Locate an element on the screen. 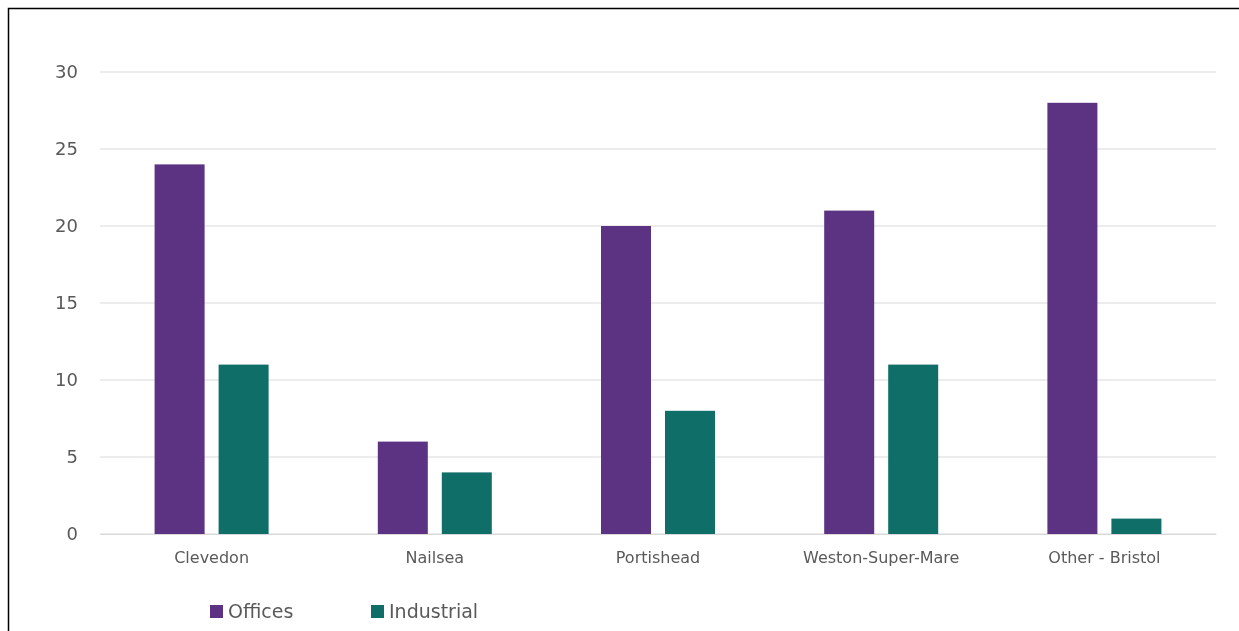 The height and width of the screenshot is (631, 1239). legend-label: Industrial is located at coordinates (434, 611).